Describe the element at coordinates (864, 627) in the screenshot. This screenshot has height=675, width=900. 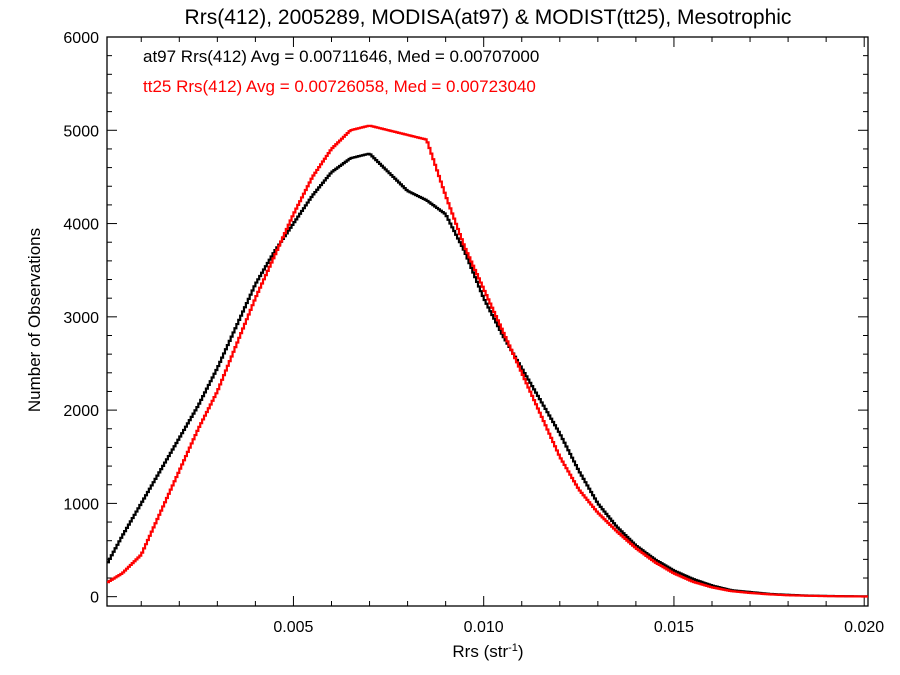
I see `x-tick-label: 0.020` at that location.